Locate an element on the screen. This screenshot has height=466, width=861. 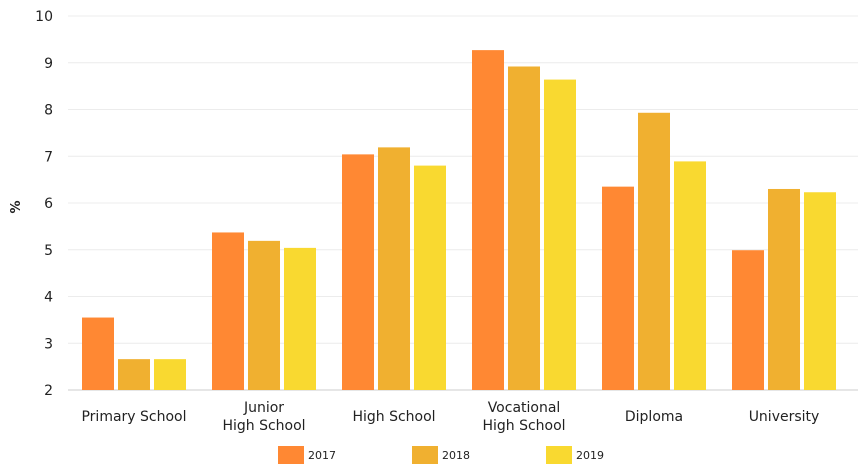
legend-item-2017: 2017 is located at coordinates (307, 455).